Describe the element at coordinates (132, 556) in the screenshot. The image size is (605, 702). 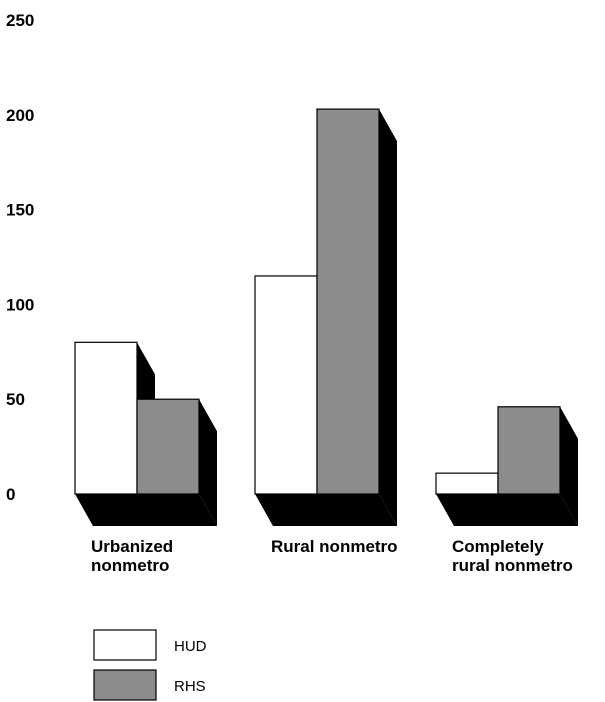
I see `category-label: Urbanized nonmetro` at that location.